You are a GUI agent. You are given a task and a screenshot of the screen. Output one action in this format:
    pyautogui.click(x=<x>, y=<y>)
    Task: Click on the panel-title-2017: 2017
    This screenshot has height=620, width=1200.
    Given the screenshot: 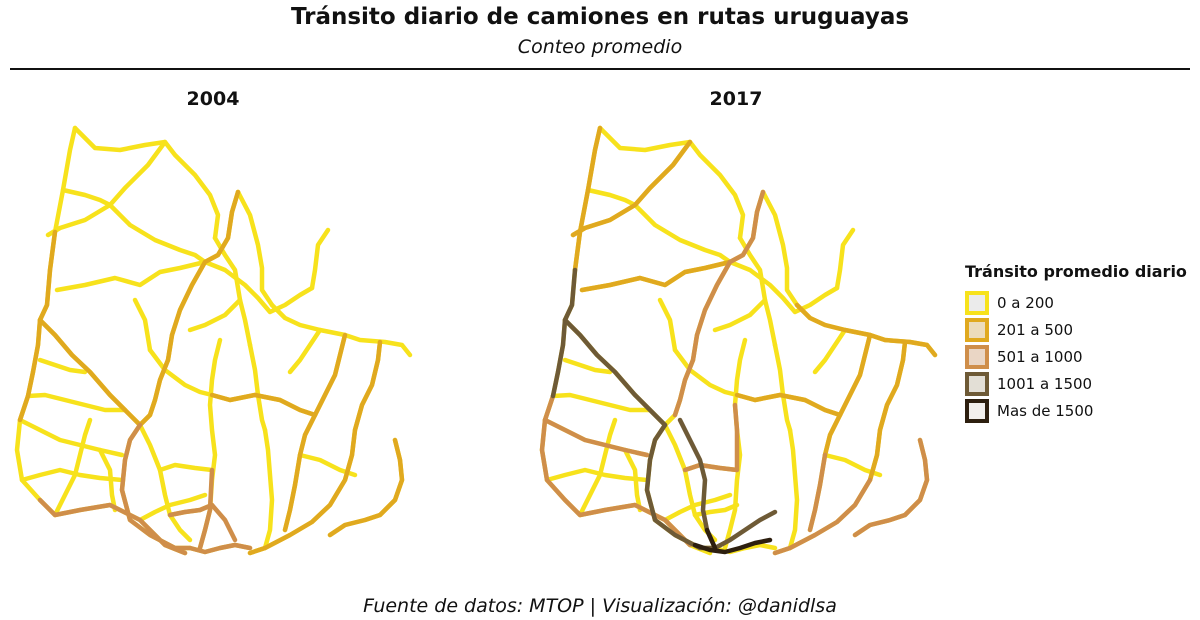 What is the action you would take?
    pyautogui.click(x=736, y=99)
    